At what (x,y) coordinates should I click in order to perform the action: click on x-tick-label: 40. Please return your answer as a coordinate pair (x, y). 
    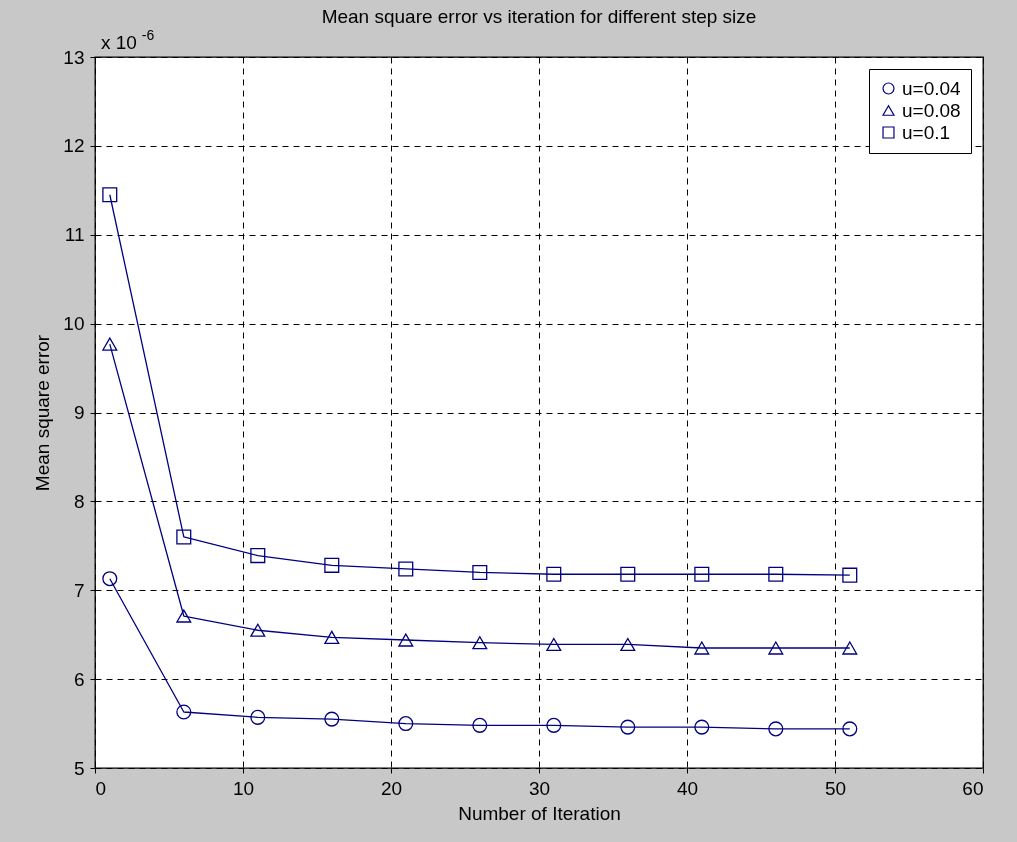
    Looking at the image, I should click on (687, 788).